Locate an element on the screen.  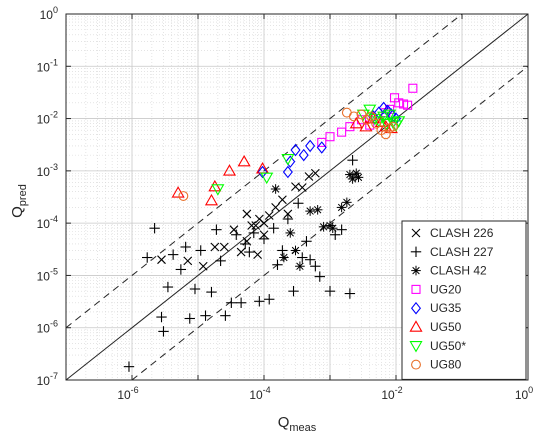
y-tick-label: 10⁰ is located at coordinates (49, 13).